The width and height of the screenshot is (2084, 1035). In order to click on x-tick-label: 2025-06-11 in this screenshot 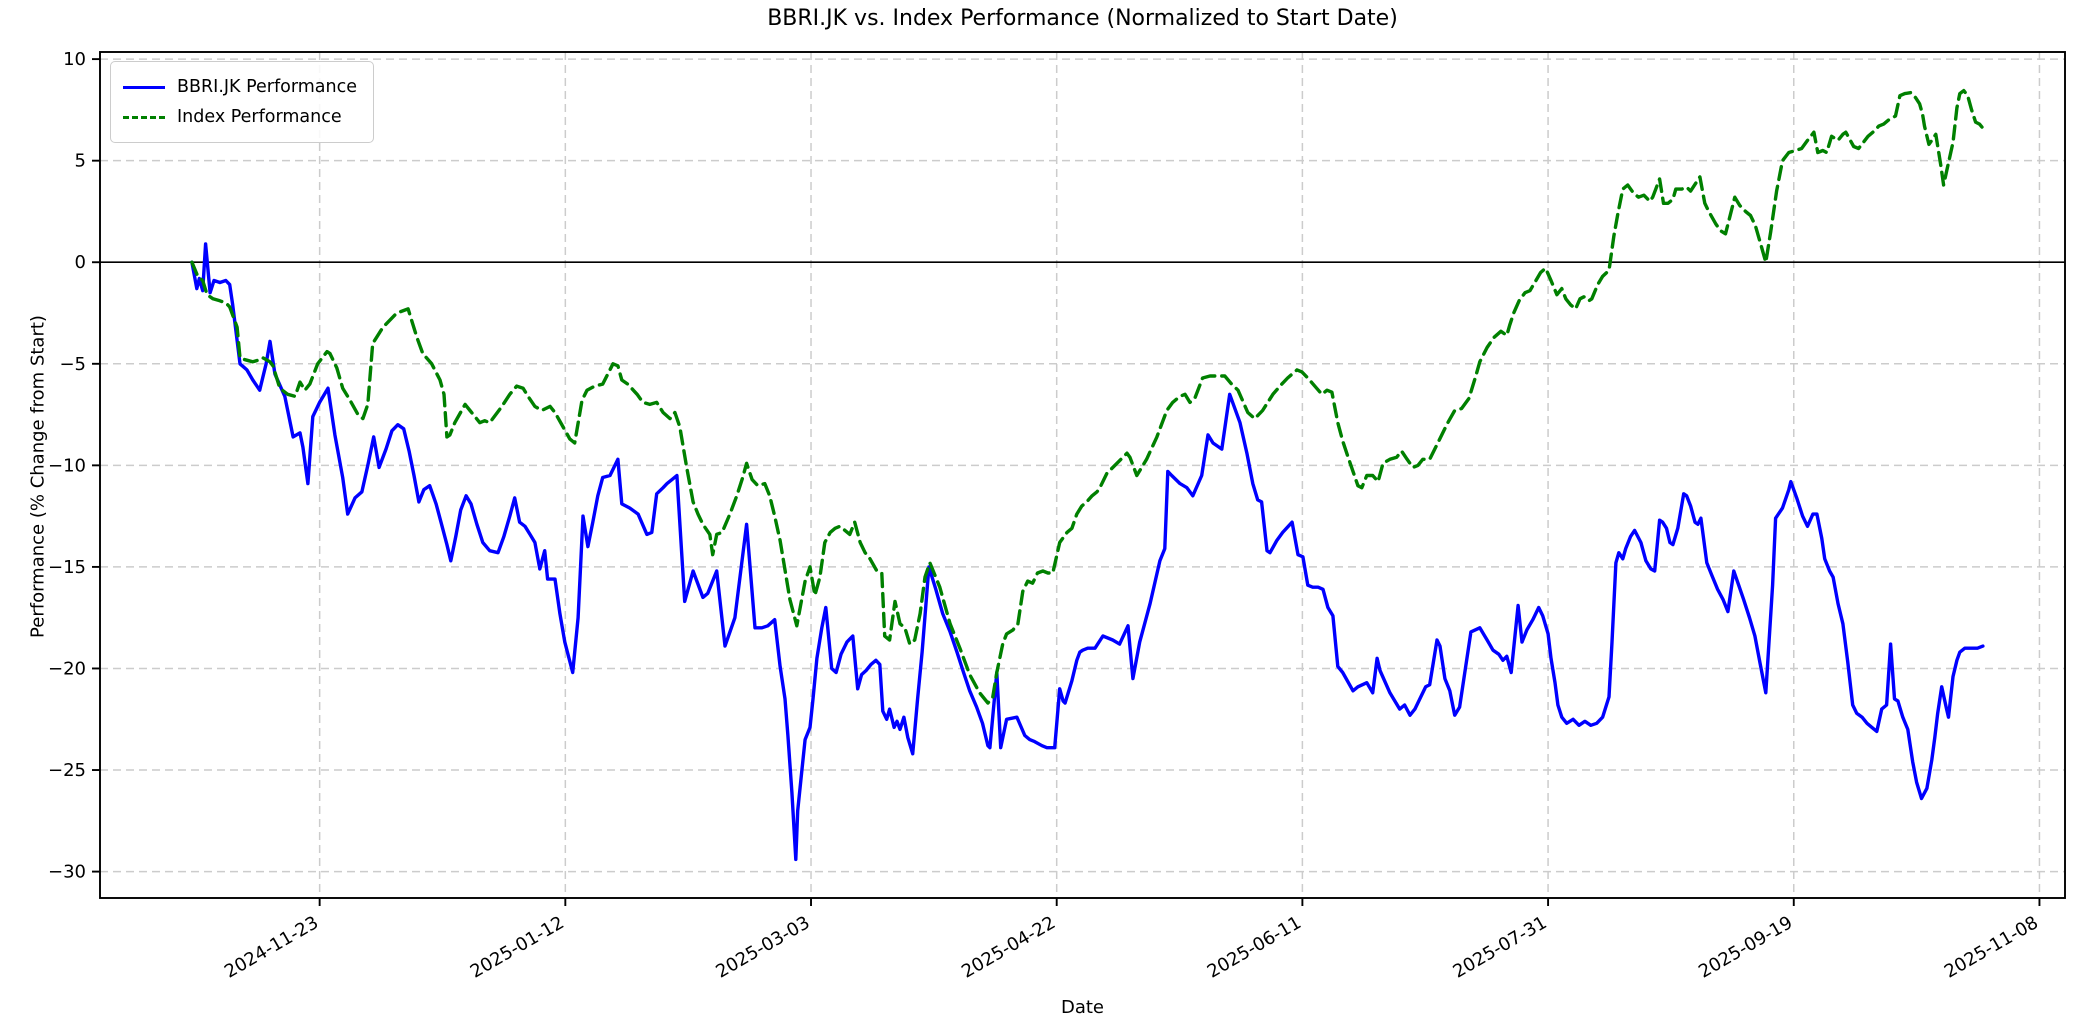, I will do `click(1254, 947)`.